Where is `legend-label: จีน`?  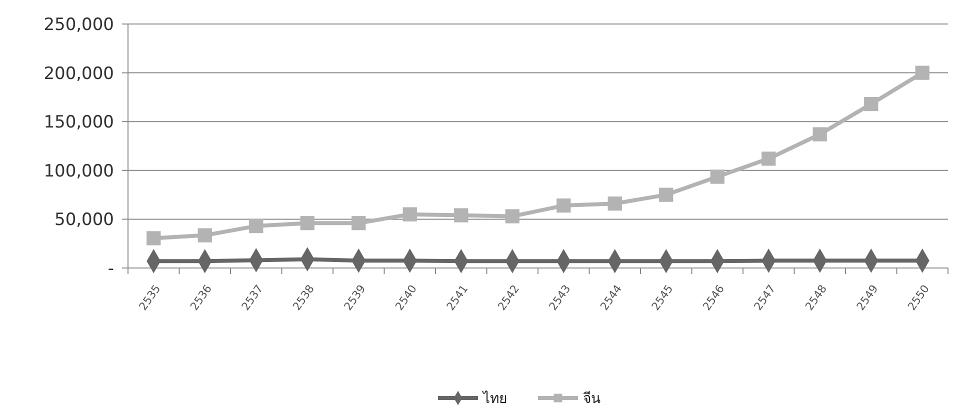 legend-label: จีน is located at coordinates (592, 398).